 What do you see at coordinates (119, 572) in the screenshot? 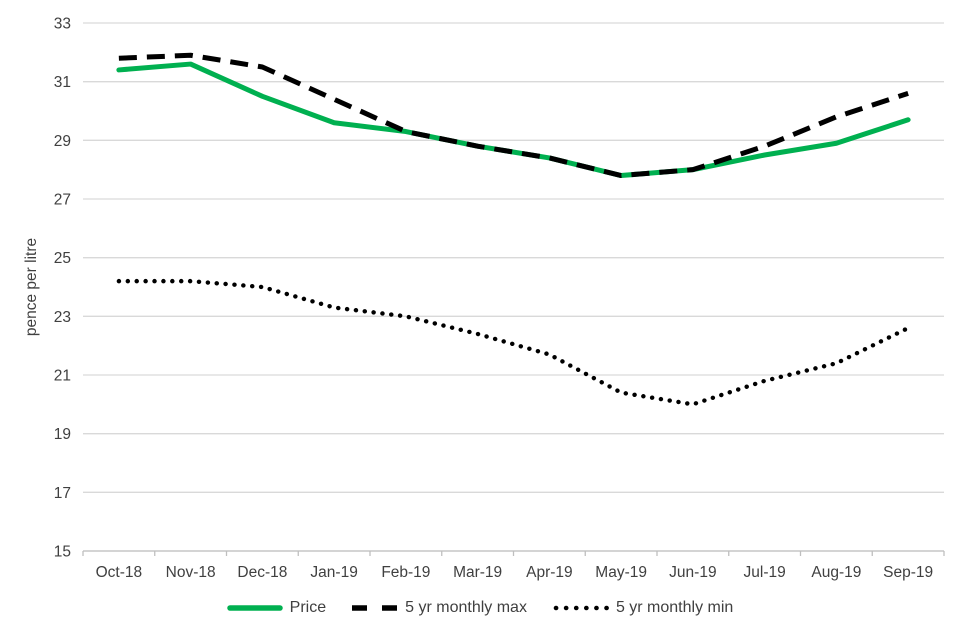
I see `x-tick-label: Oct-18` at bounding box center [119, 572].